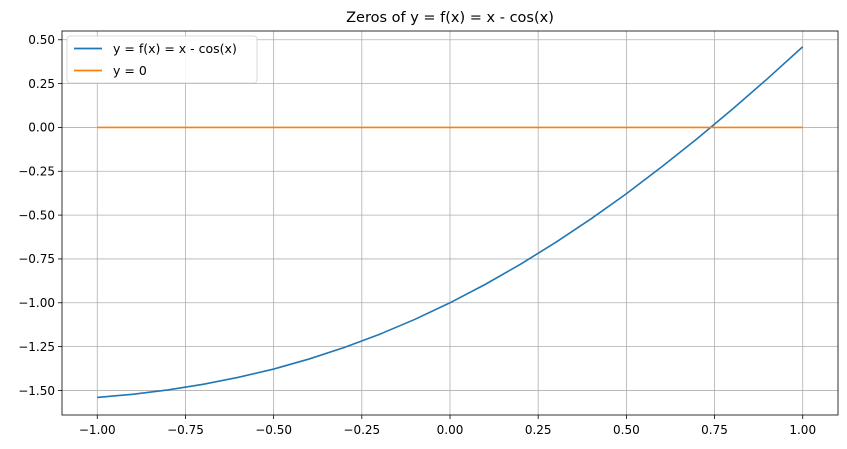 Image resolution: width=847 pixels, height=449 pixels. Describe the element at coordinates (802, 430) in the screenshot. I see `x-tick-label: 1.00` at that location.